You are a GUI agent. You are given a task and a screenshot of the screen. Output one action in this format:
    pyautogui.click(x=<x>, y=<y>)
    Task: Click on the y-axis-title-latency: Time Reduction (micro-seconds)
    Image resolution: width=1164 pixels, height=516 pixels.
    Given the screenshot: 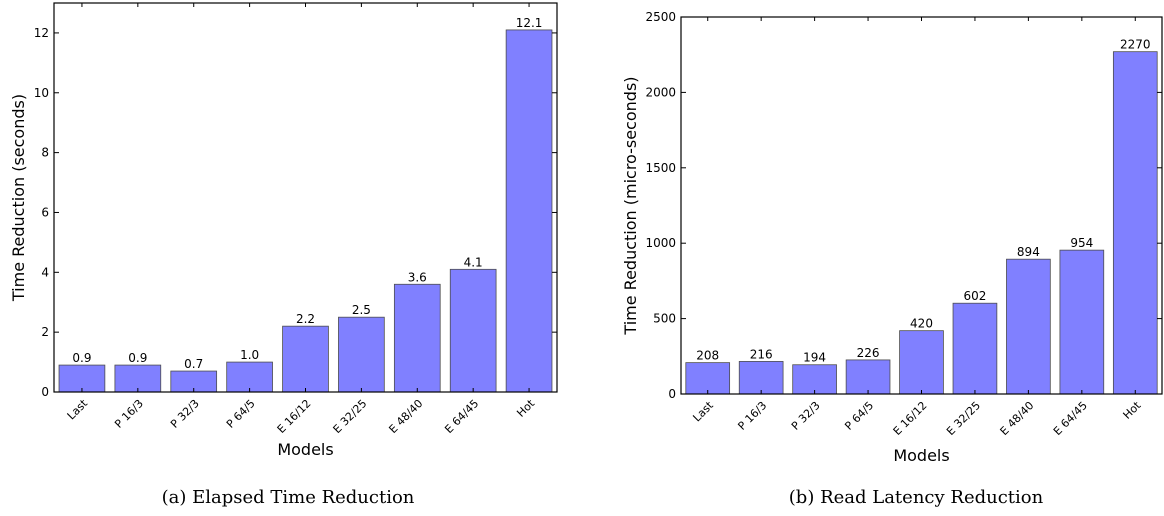 What is the action you would take?
    pyautogui.click(x=630, y=205)
    